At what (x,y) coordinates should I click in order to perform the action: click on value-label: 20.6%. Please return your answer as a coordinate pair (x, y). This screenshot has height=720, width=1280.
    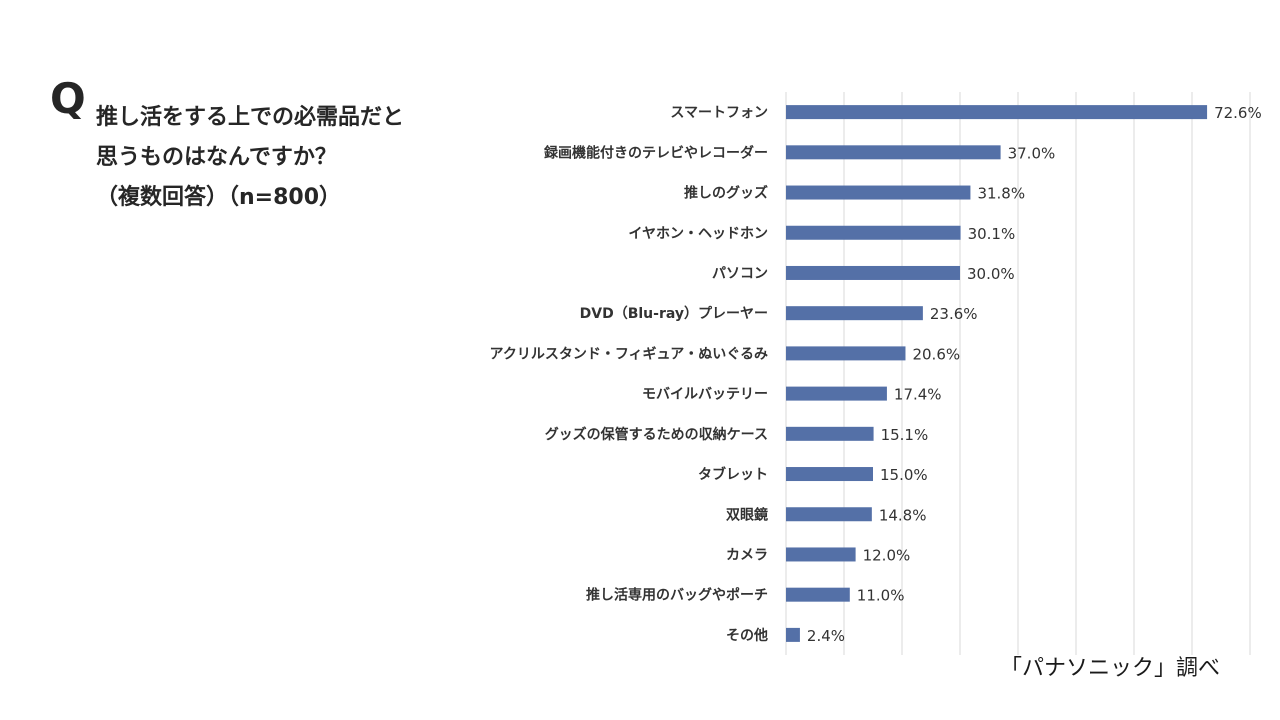
    Looking at the image, I should click on (936, 354).